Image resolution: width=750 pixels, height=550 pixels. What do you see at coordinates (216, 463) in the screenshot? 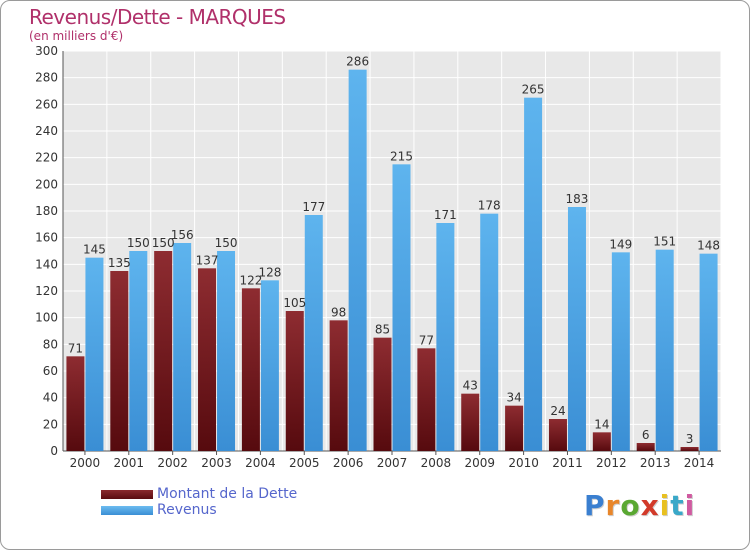
I see `x-tick-label: 2003` at bounding box center [216, 463].